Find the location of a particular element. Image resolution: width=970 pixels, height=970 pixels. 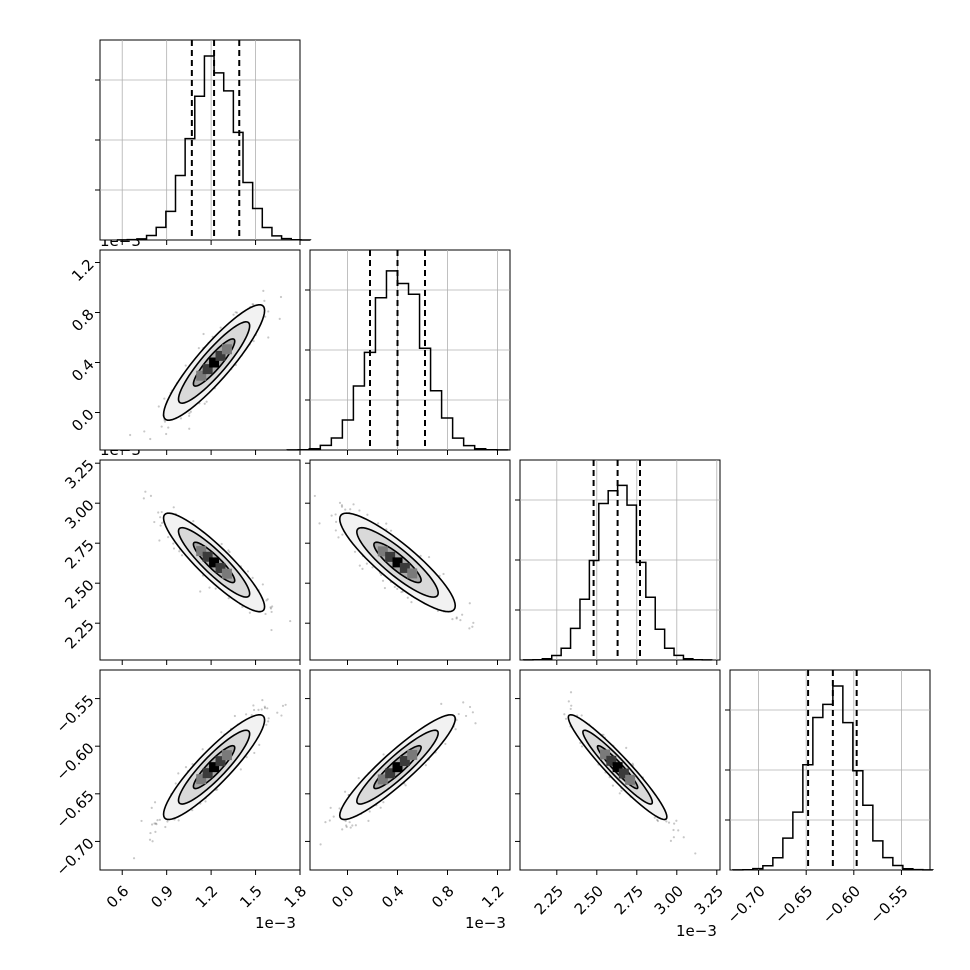

tick-label-x-0-1: 0.9 is located at coordinates (162, 897).